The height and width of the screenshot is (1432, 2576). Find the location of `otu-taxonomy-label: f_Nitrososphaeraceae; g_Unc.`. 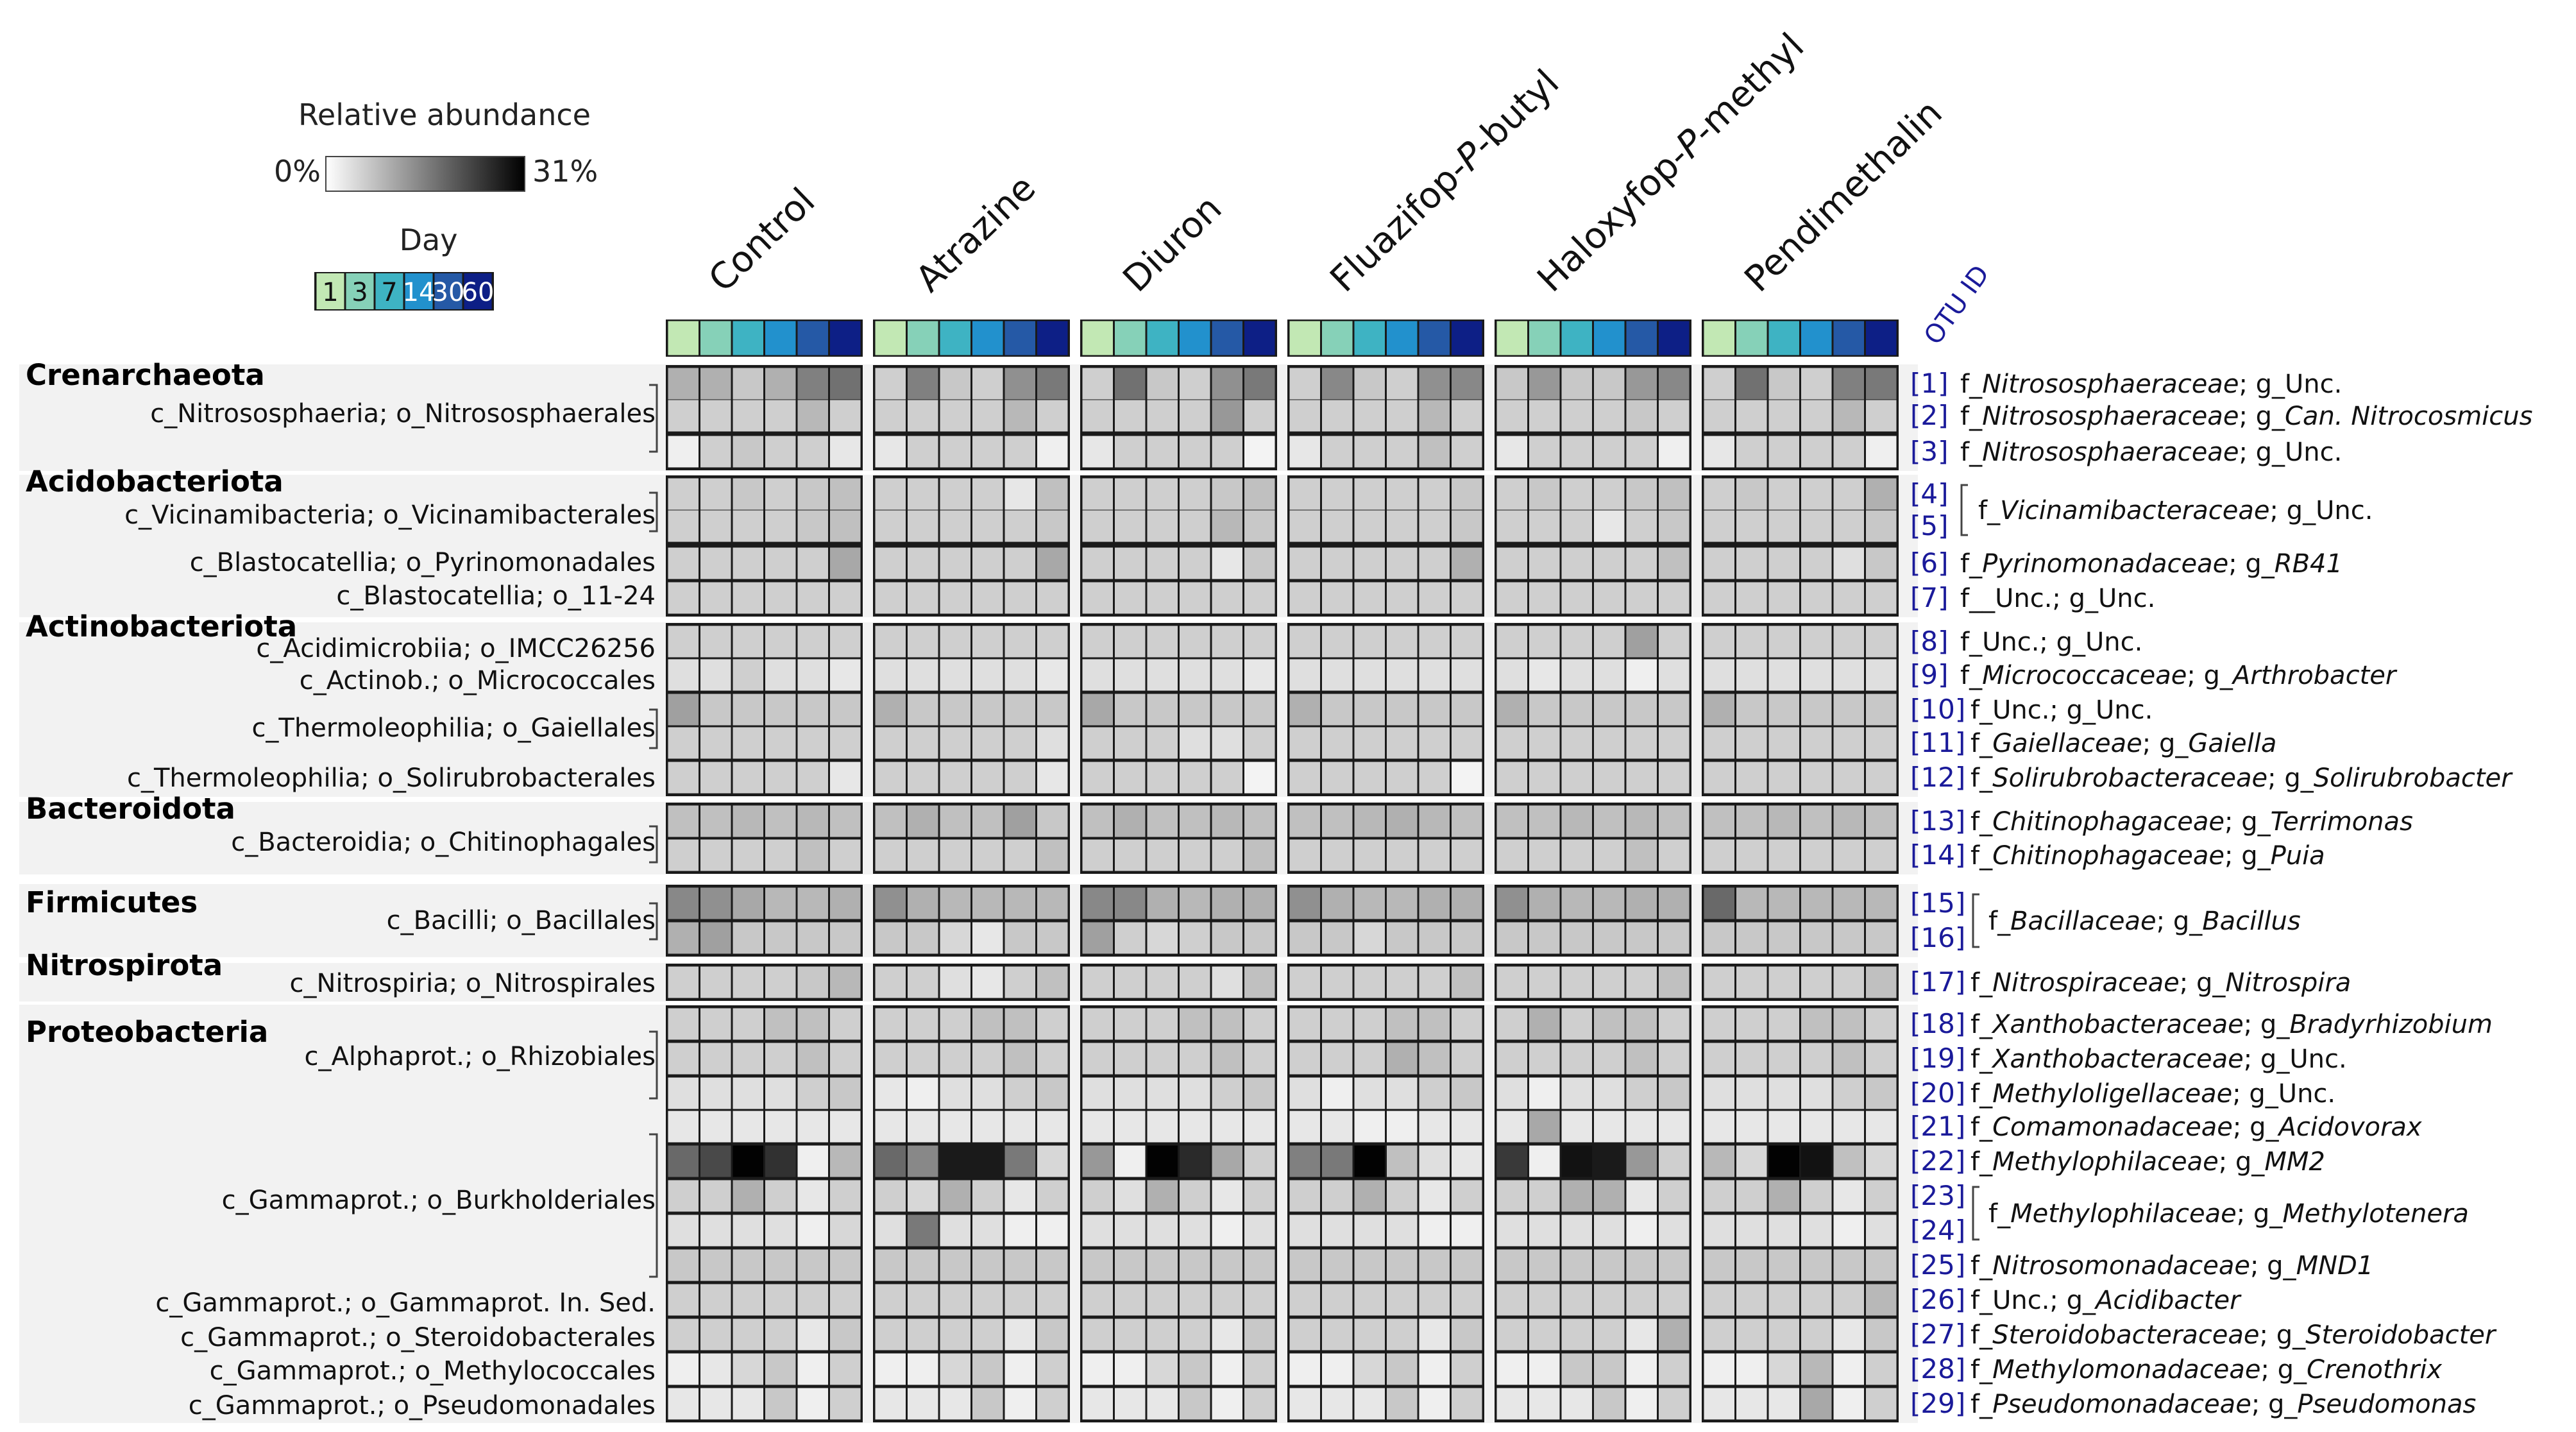

otu-taxonomy-label: f_Nitrososphaeraceae; g_Unc. is located at coordinates (2151, 452).